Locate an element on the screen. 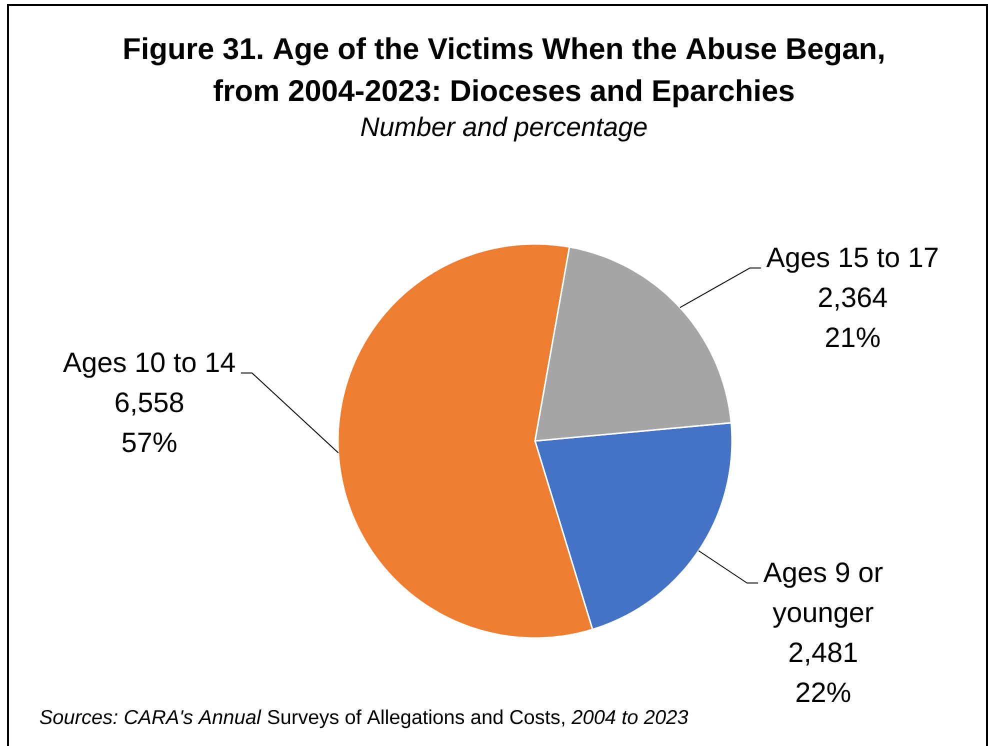 This screenshot has width=990, height=746. slice-label: Ages 15 to 17 is located at coordinates (852, 260).